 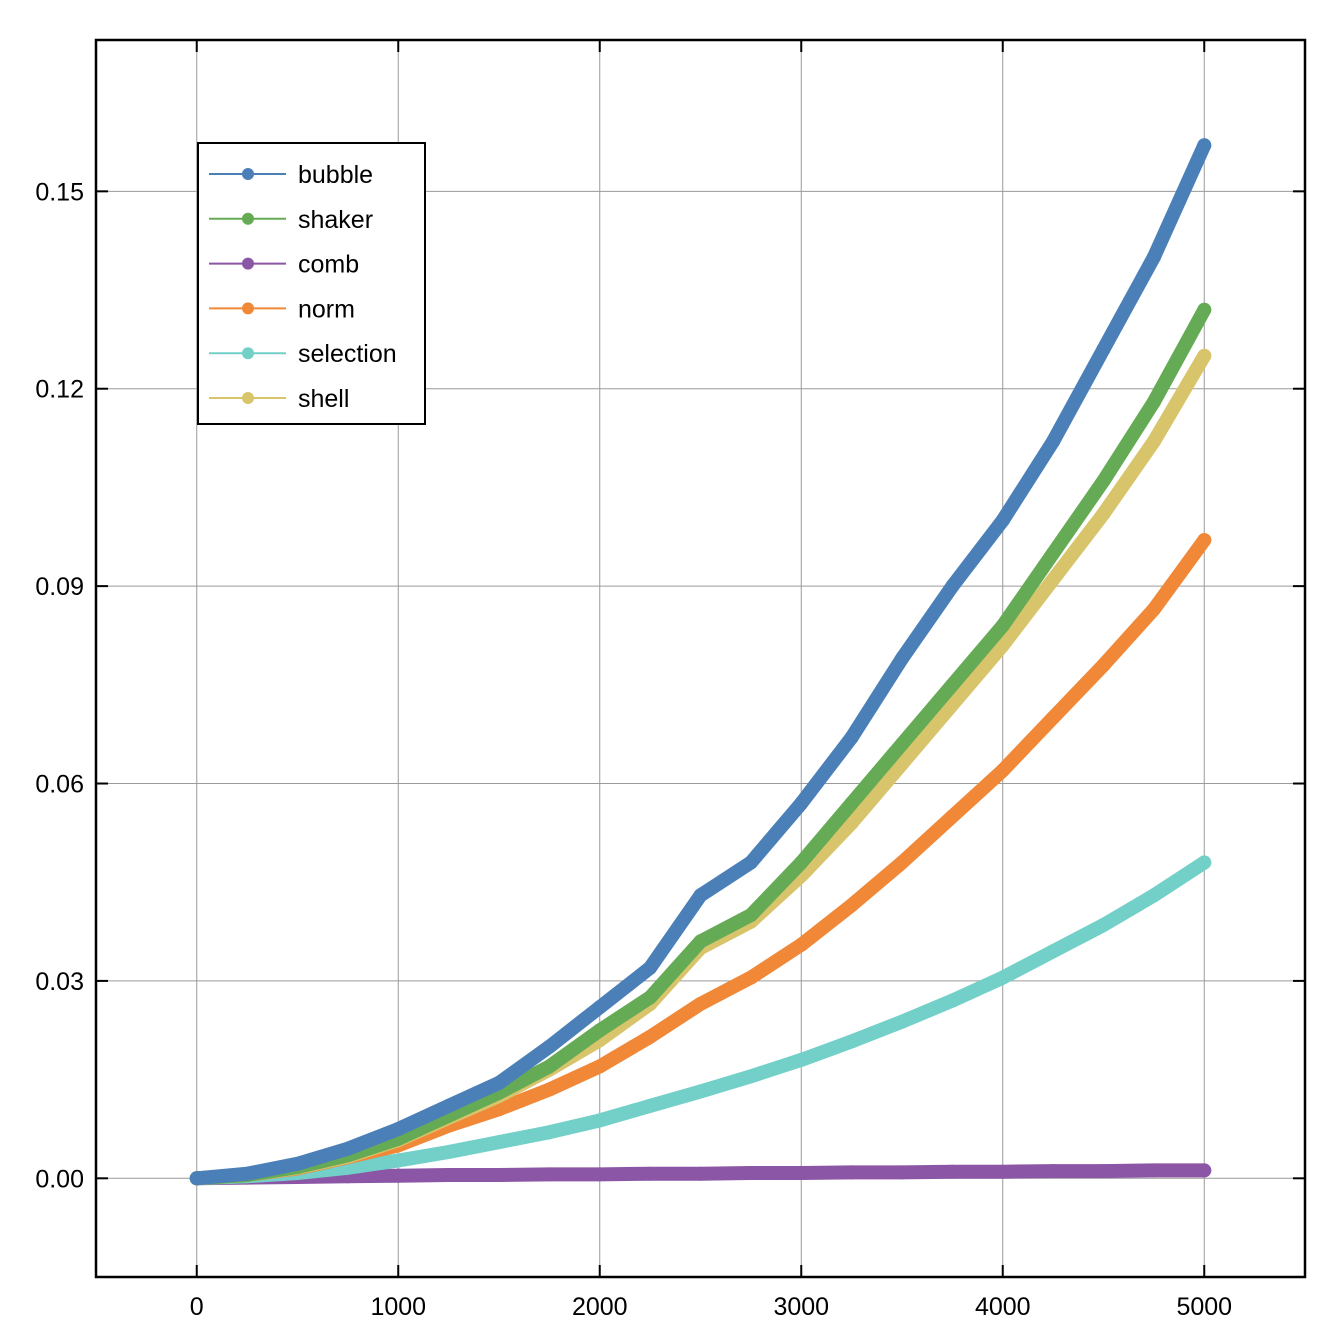 I want to click on legend-label: selection, so click(x=347, y=354).